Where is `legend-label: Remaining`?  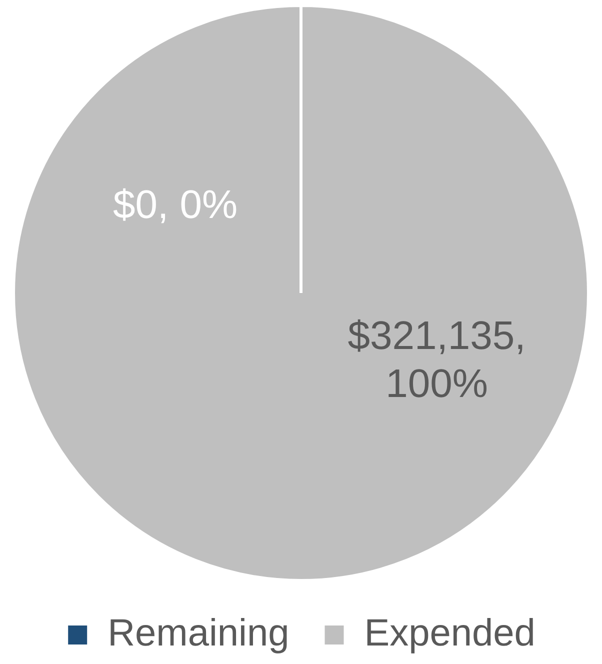
legend-label: Remaining is located at coordinates (199, 633).